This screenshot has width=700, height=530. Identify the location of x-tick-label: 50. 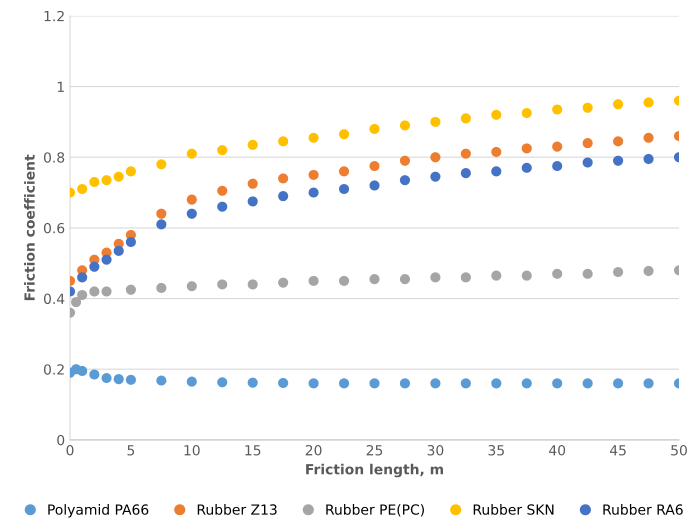
(679, 450).